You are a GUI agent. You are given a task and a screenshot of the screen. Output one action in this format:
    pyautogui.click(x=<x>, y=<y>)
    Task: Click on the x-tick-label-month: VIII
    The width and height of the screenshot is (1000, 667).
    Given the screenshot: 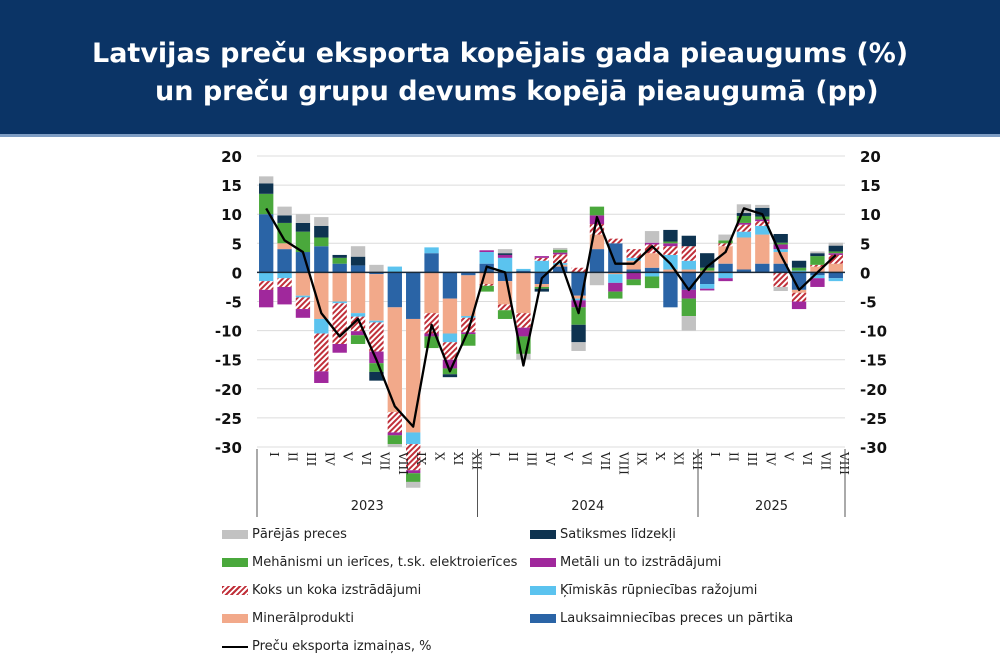 What is the action you would take?
    pyautogui.click(x=844, y=463)
    